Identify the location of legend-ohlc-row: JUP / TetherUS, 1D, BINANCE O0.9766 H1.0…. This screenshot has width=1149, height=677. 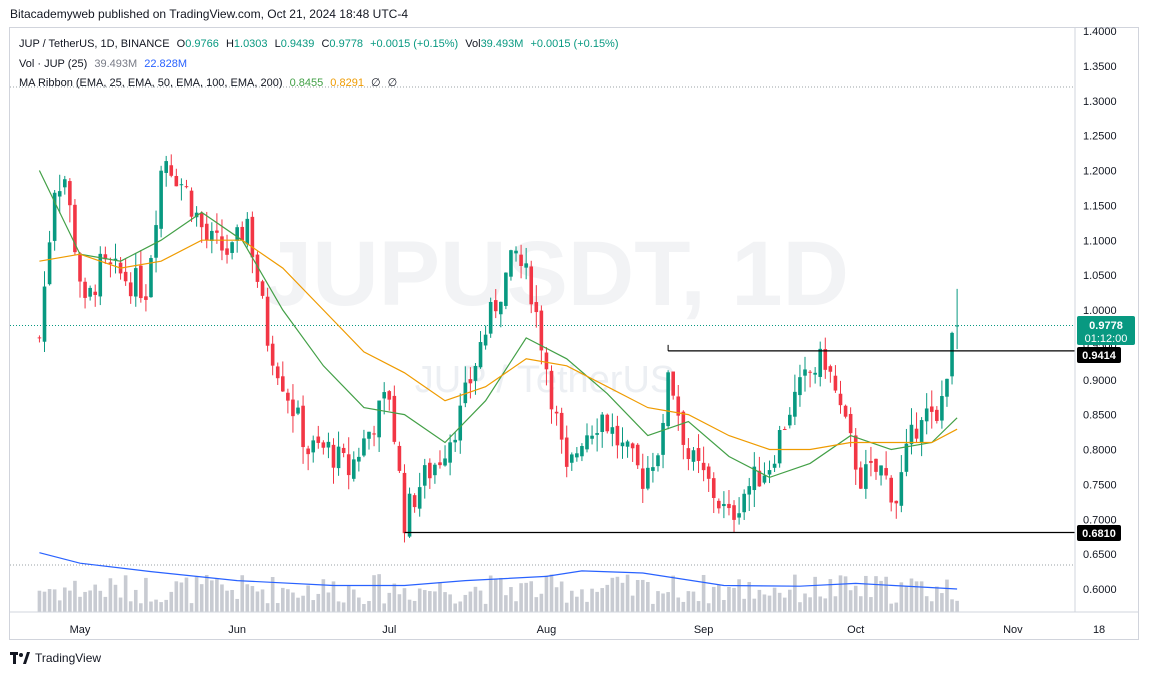
(321, 45).